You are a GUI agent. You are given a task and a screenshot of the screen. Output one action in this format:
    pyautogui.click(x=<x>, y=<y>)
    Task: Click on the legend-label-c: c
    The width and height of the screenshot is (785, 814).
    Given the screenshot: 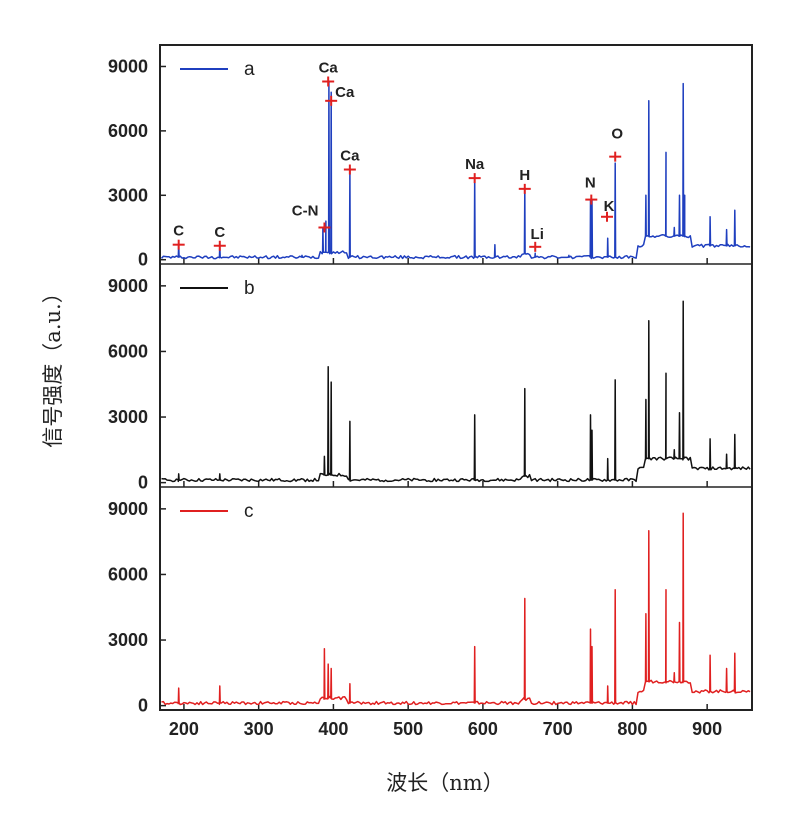 What is the action you would take?
    pyautogui.click(x=249, y=511)
    